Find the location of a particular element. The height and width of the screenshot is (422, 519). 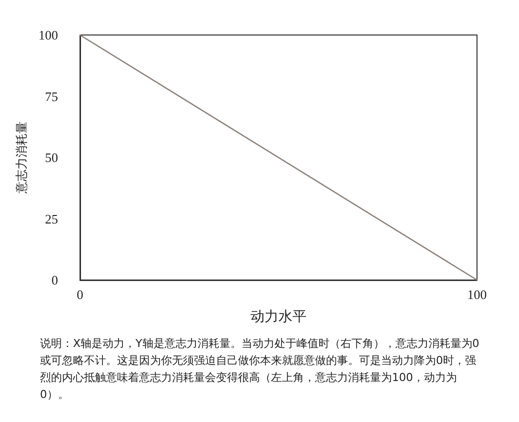

text: 说明：X轴是动力，Y轴是意志力消耗量。当动力处于峰值时（右下角），意志力消耗量为0或可忽略不计。这是因为你无须强迫自己做你本来就愿意做的事。可是当动力降为0时，强烈的内心抵触意味着意志力消耗量会变得很高（左上角，意志力消耗量为100，动力为0）。 is located at coordinates (260, 369).